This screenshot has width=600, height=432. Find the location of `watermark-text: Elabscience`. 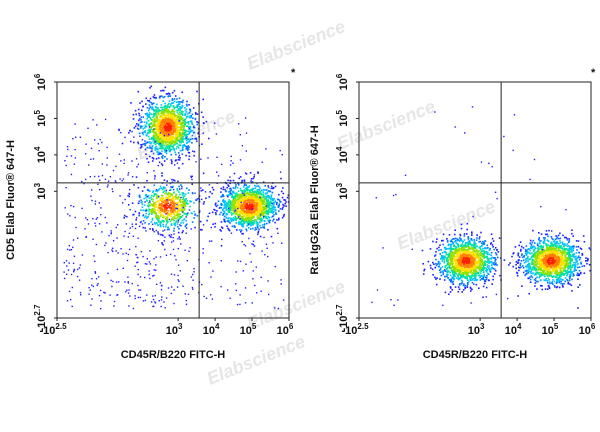

watermark-text: Elabscience is located at coordinates (296, 305).